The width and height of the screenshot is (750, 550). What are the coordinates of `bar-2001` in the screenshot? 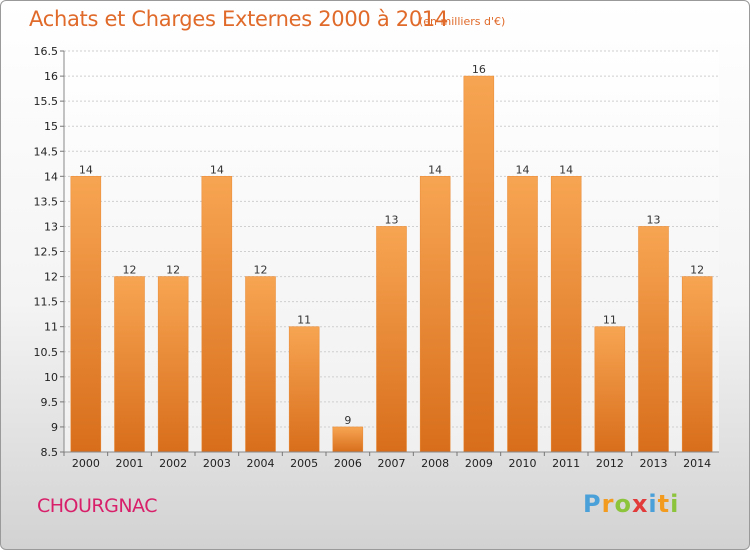 It's located at (129, 364).